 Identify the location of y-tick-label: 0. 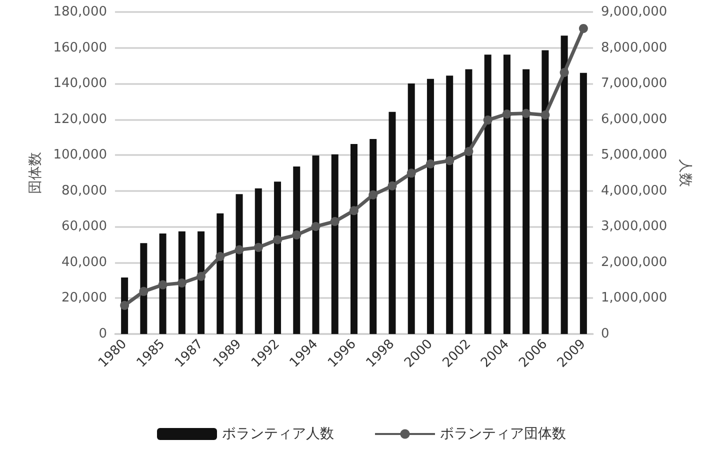
(102, 334).